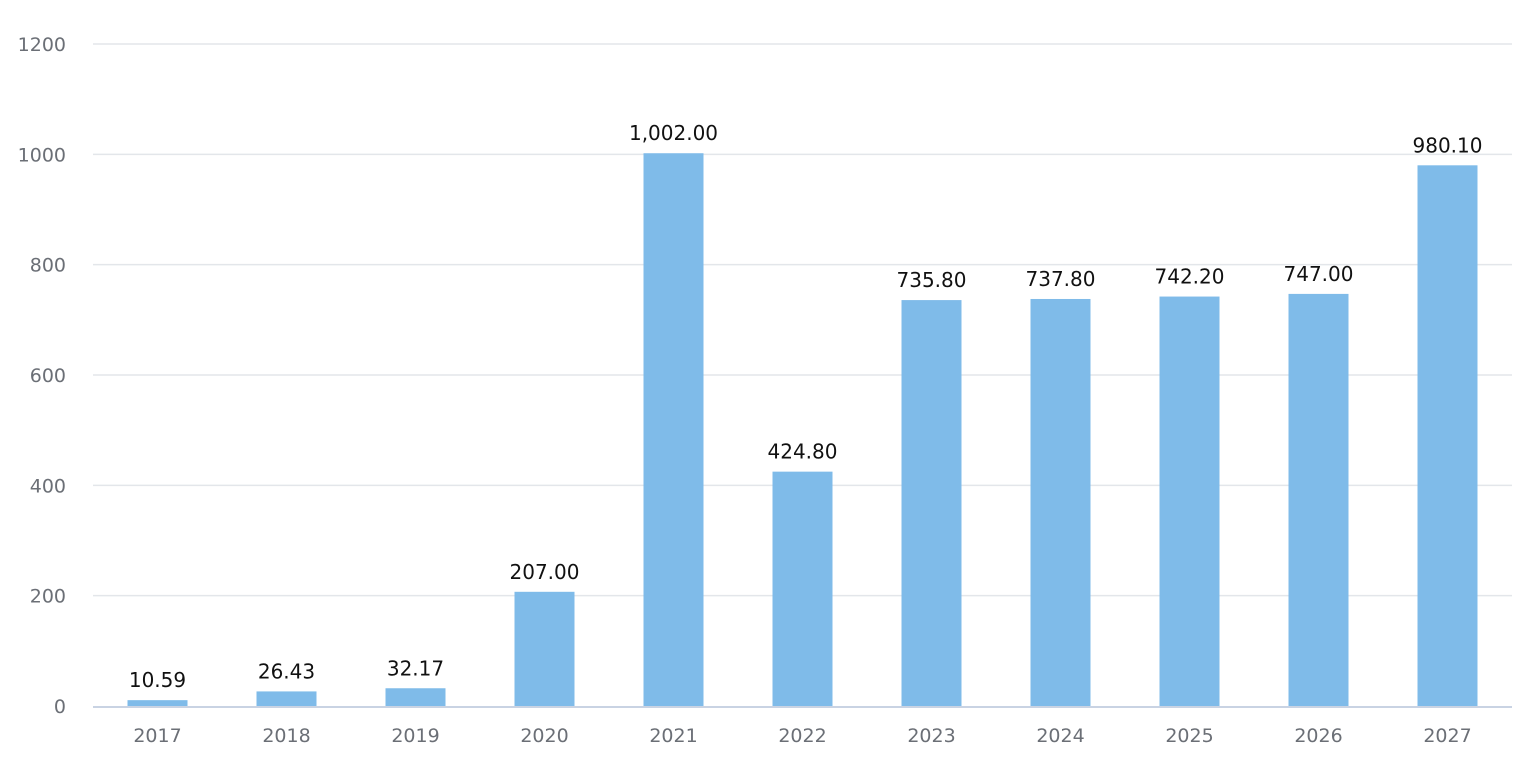 The width and height of the screenshot is (1530, 772). What do you see at coordinates (1190, 277) in the screenshot?
I see `data-label: 742.20` at bounding box center [1190, 277].